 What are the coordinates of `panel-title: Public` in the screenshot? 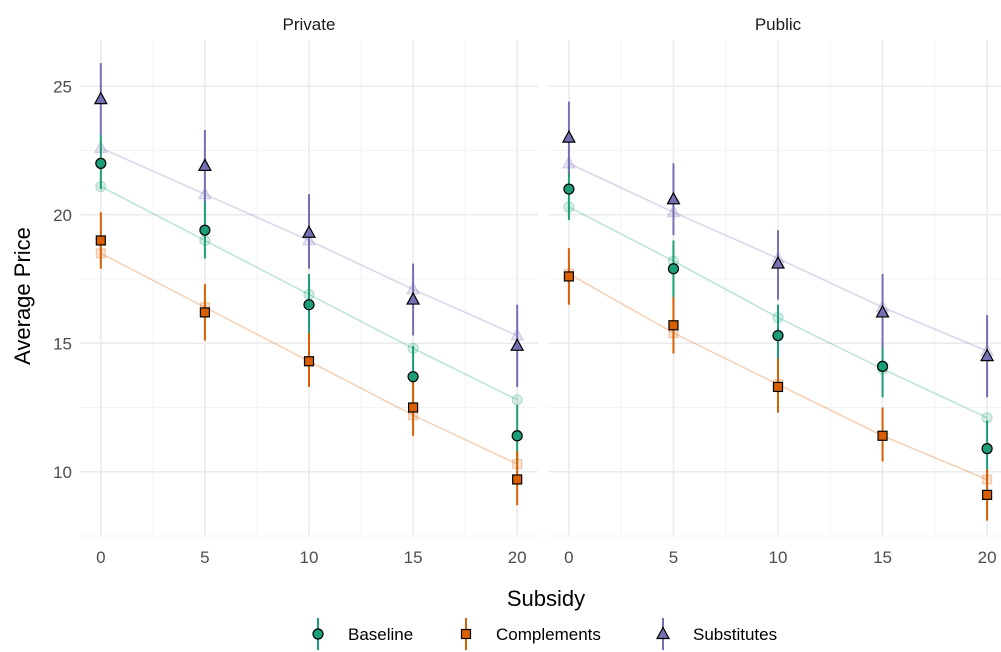 It's located at (778, 24).